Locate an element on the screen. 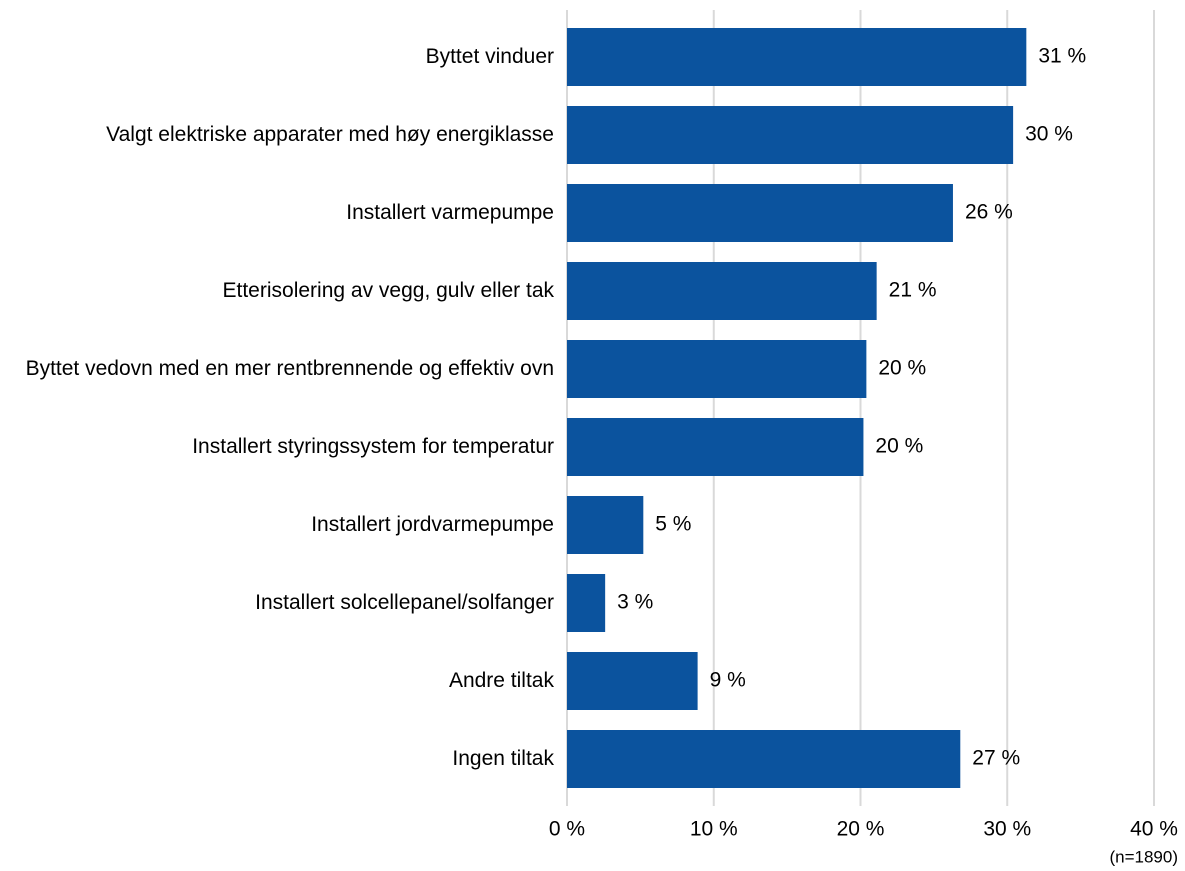  category-label-box: Installert solcellepanel/solfanger is located at coordinates (279, 603).